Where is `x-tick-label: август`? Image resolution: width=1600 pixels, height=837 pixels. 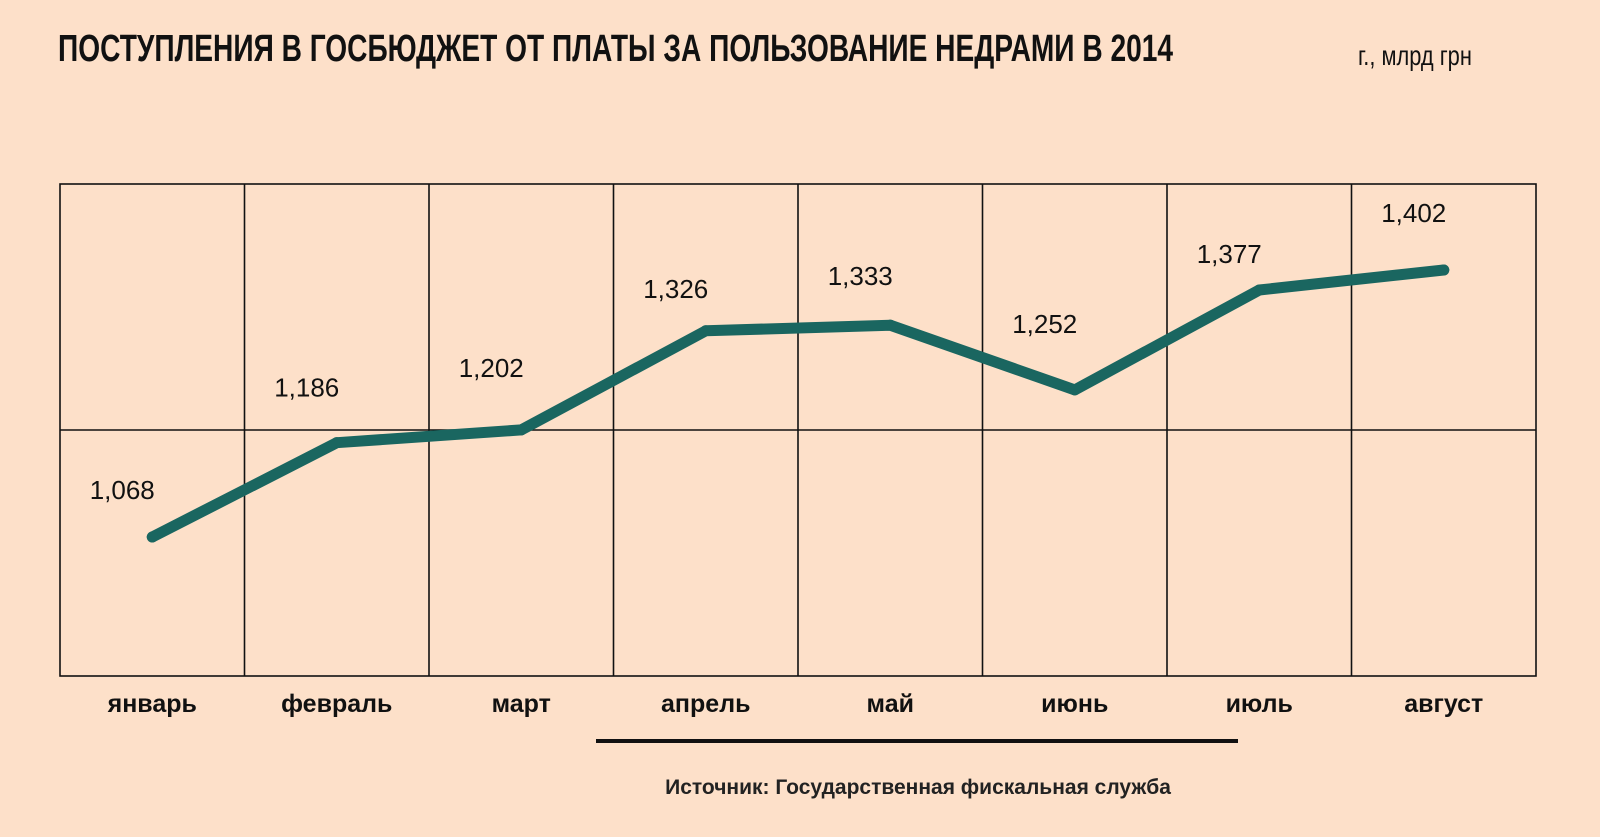
x-tick-label: август is located at coordinates (1443, 704).